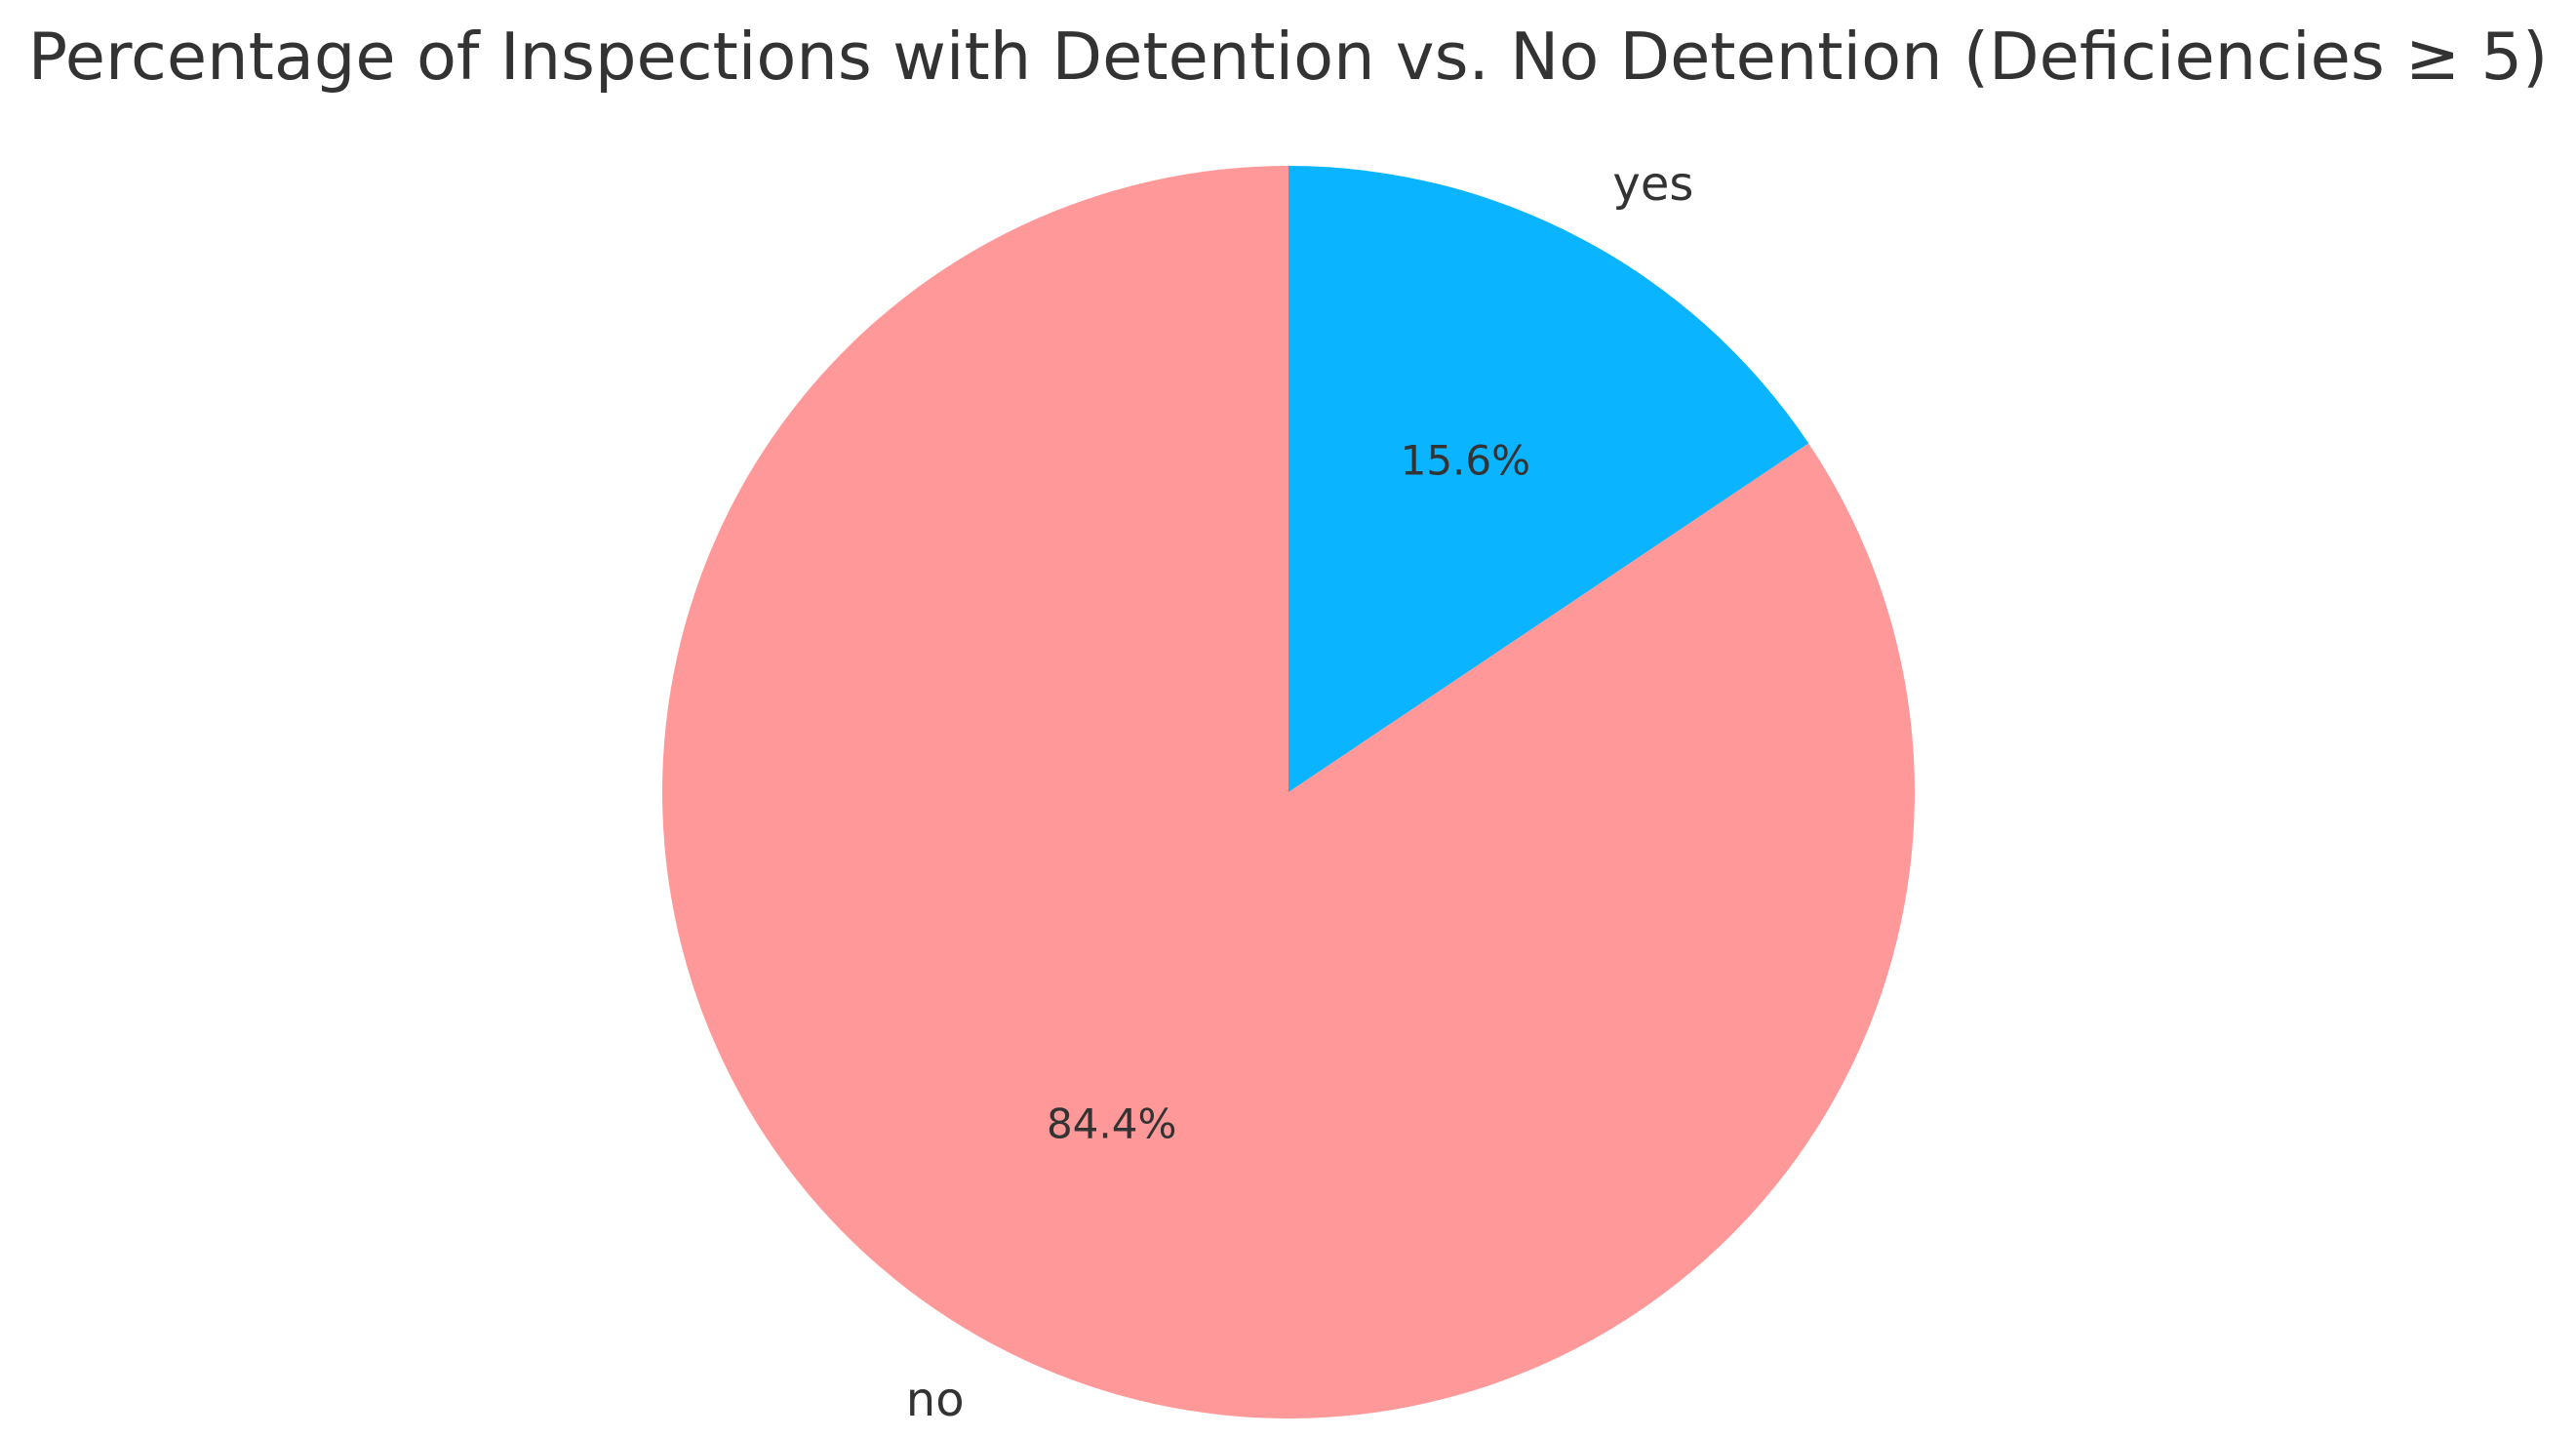  I want to click on pie-pct-label-yes: 15.6%, so click(1465, 461).